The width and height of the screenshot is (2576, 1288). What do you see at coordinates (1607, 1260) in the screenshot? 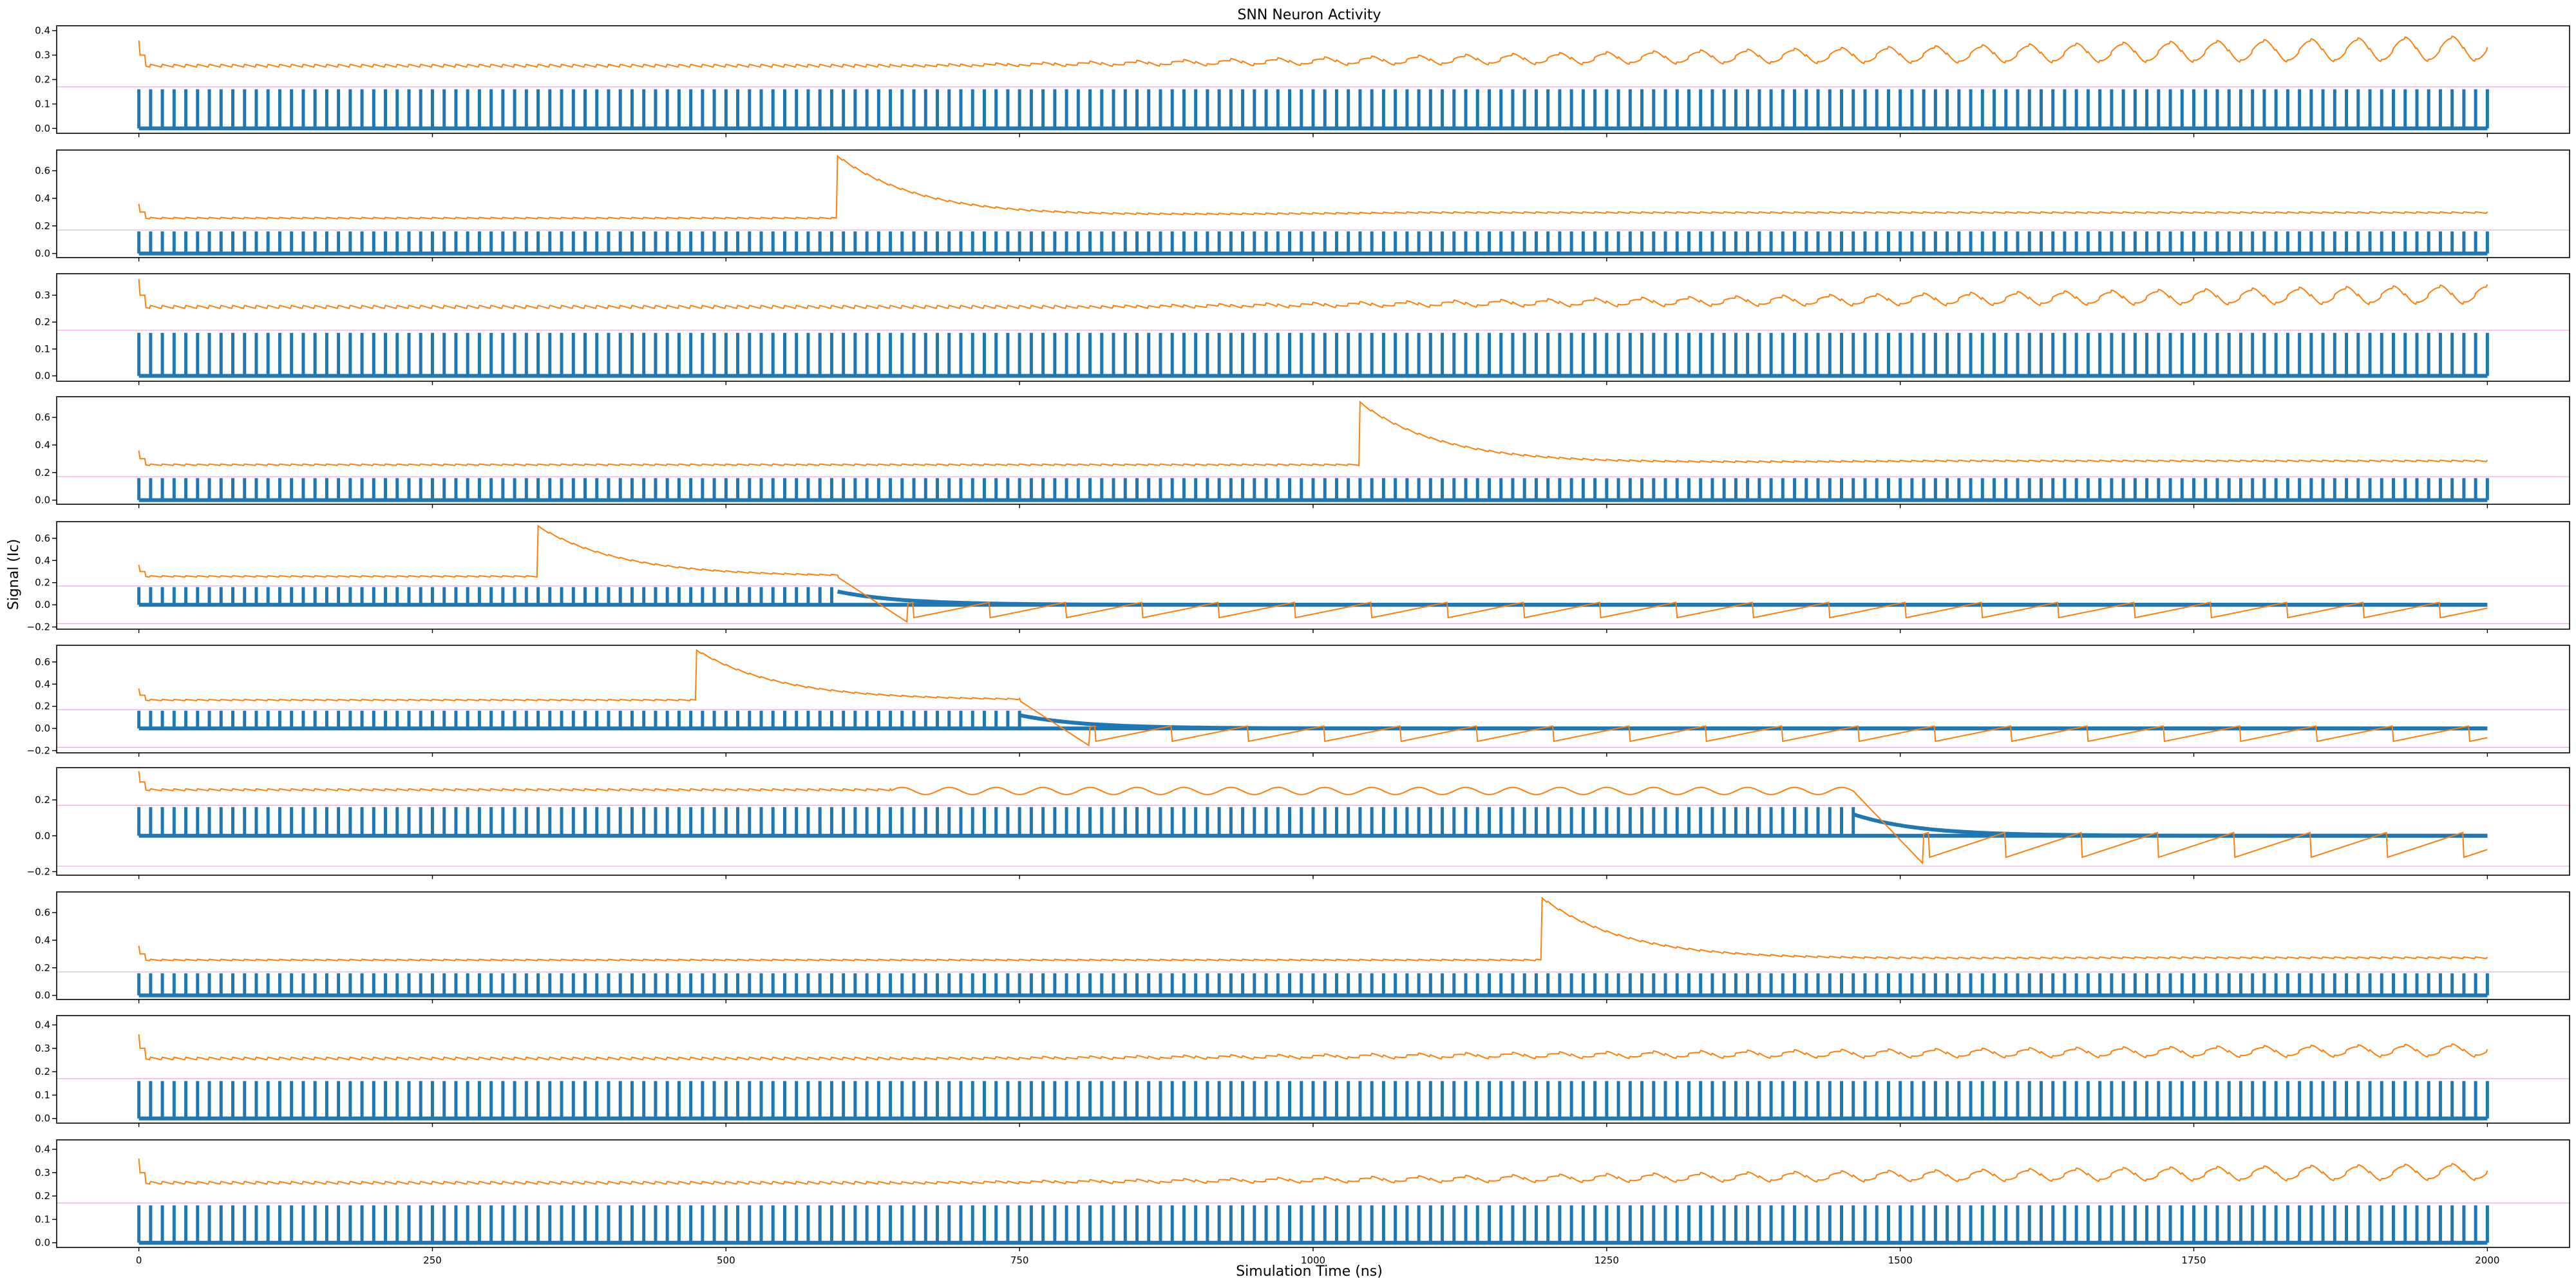
I see `x-tick-label: 1250` at bounding box center [1607, 1260].